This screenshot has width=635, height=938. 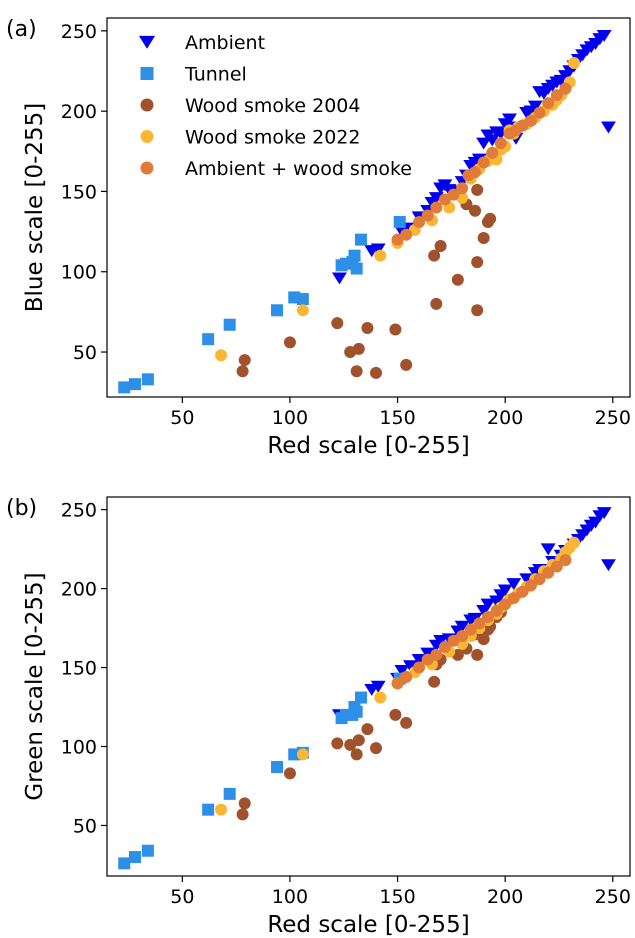 What do you see at coordinates (79, 748) in the screenshot?
I see `y-tick-label: 100` at bounding box center [79, 748].